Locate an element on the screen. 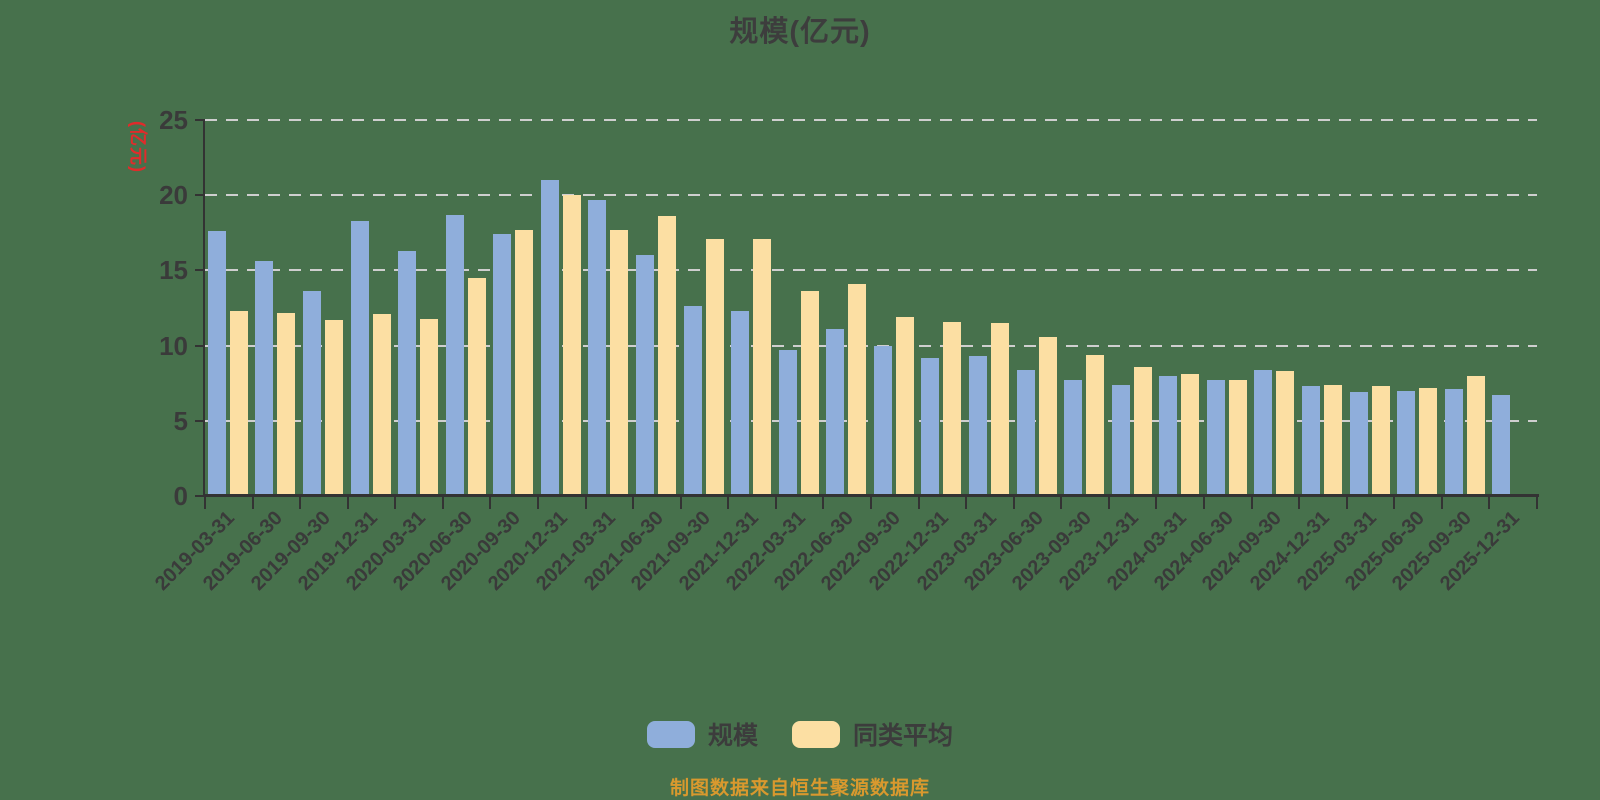 The width and height of the screenshot is (1600, 800). legend-swatch-scale is located at coordinates (670, 734).